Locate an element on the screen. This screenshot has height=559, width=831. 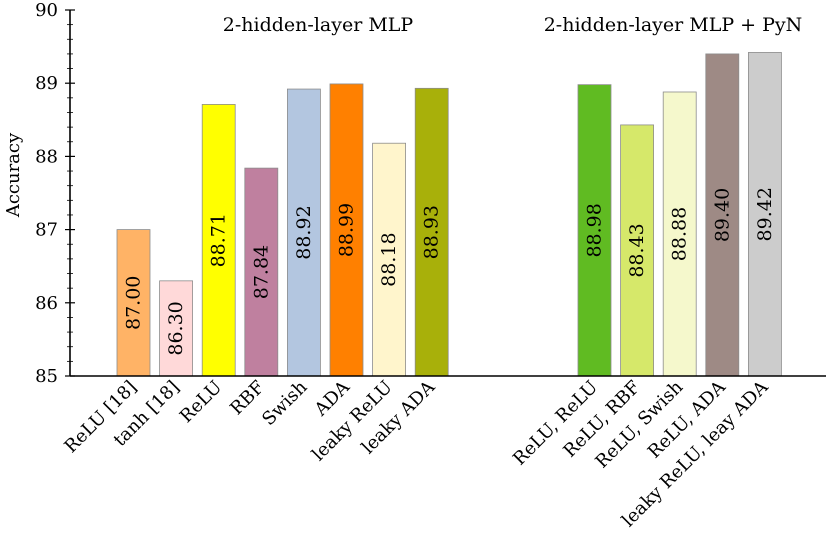
bar-value-label: 87.00 is located at coordinates (134, 303).